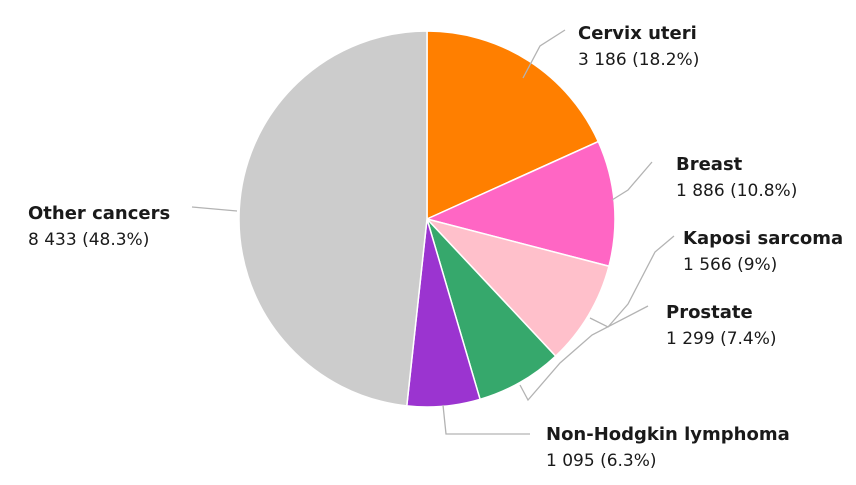  What do you see at coordinates (709, 312) in the screenshot?
I see `label-name-prostate: Prostate` at bounding box center [709, 312].